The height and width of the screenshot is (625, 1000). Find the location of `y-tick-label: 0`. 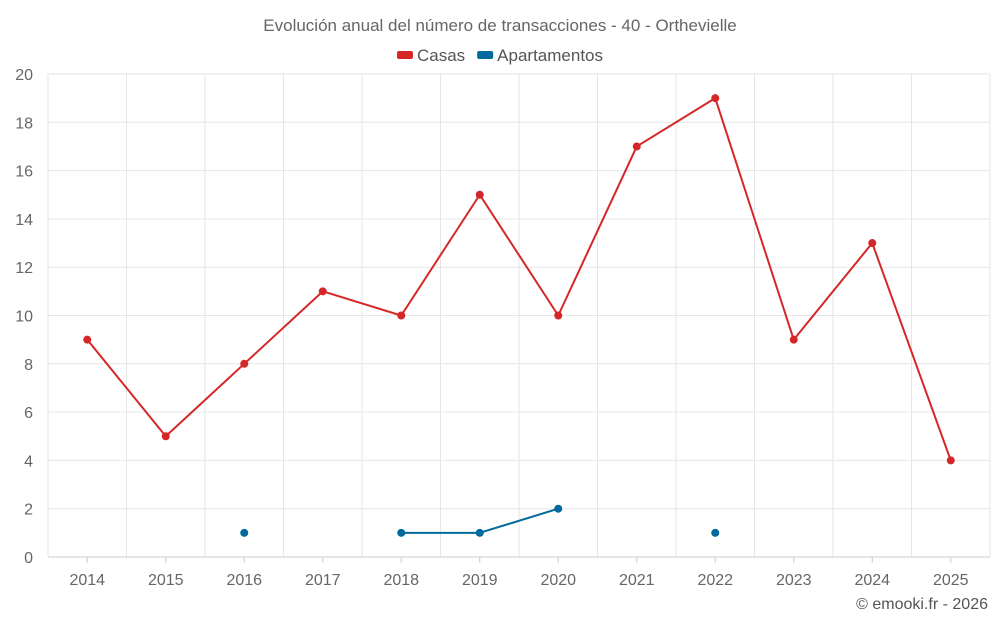

y-tick-label: 0 is located at coordinates (28, 558).